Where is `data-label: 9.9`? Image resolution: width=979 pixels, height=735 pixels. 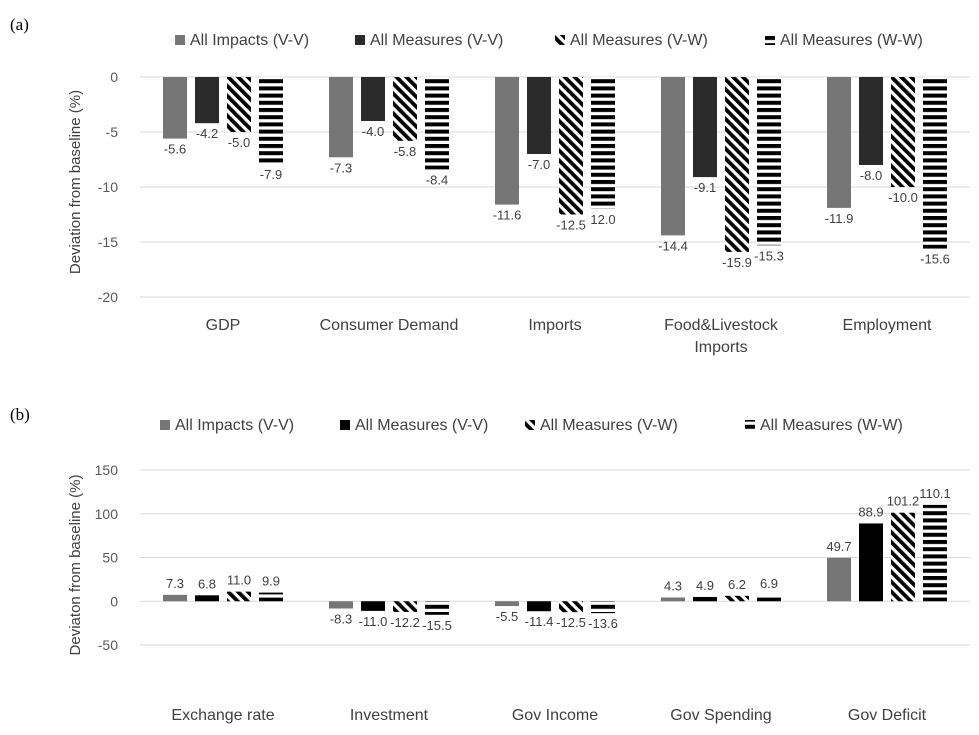 data-label: 9.9 is located at coordinates (271, 581).